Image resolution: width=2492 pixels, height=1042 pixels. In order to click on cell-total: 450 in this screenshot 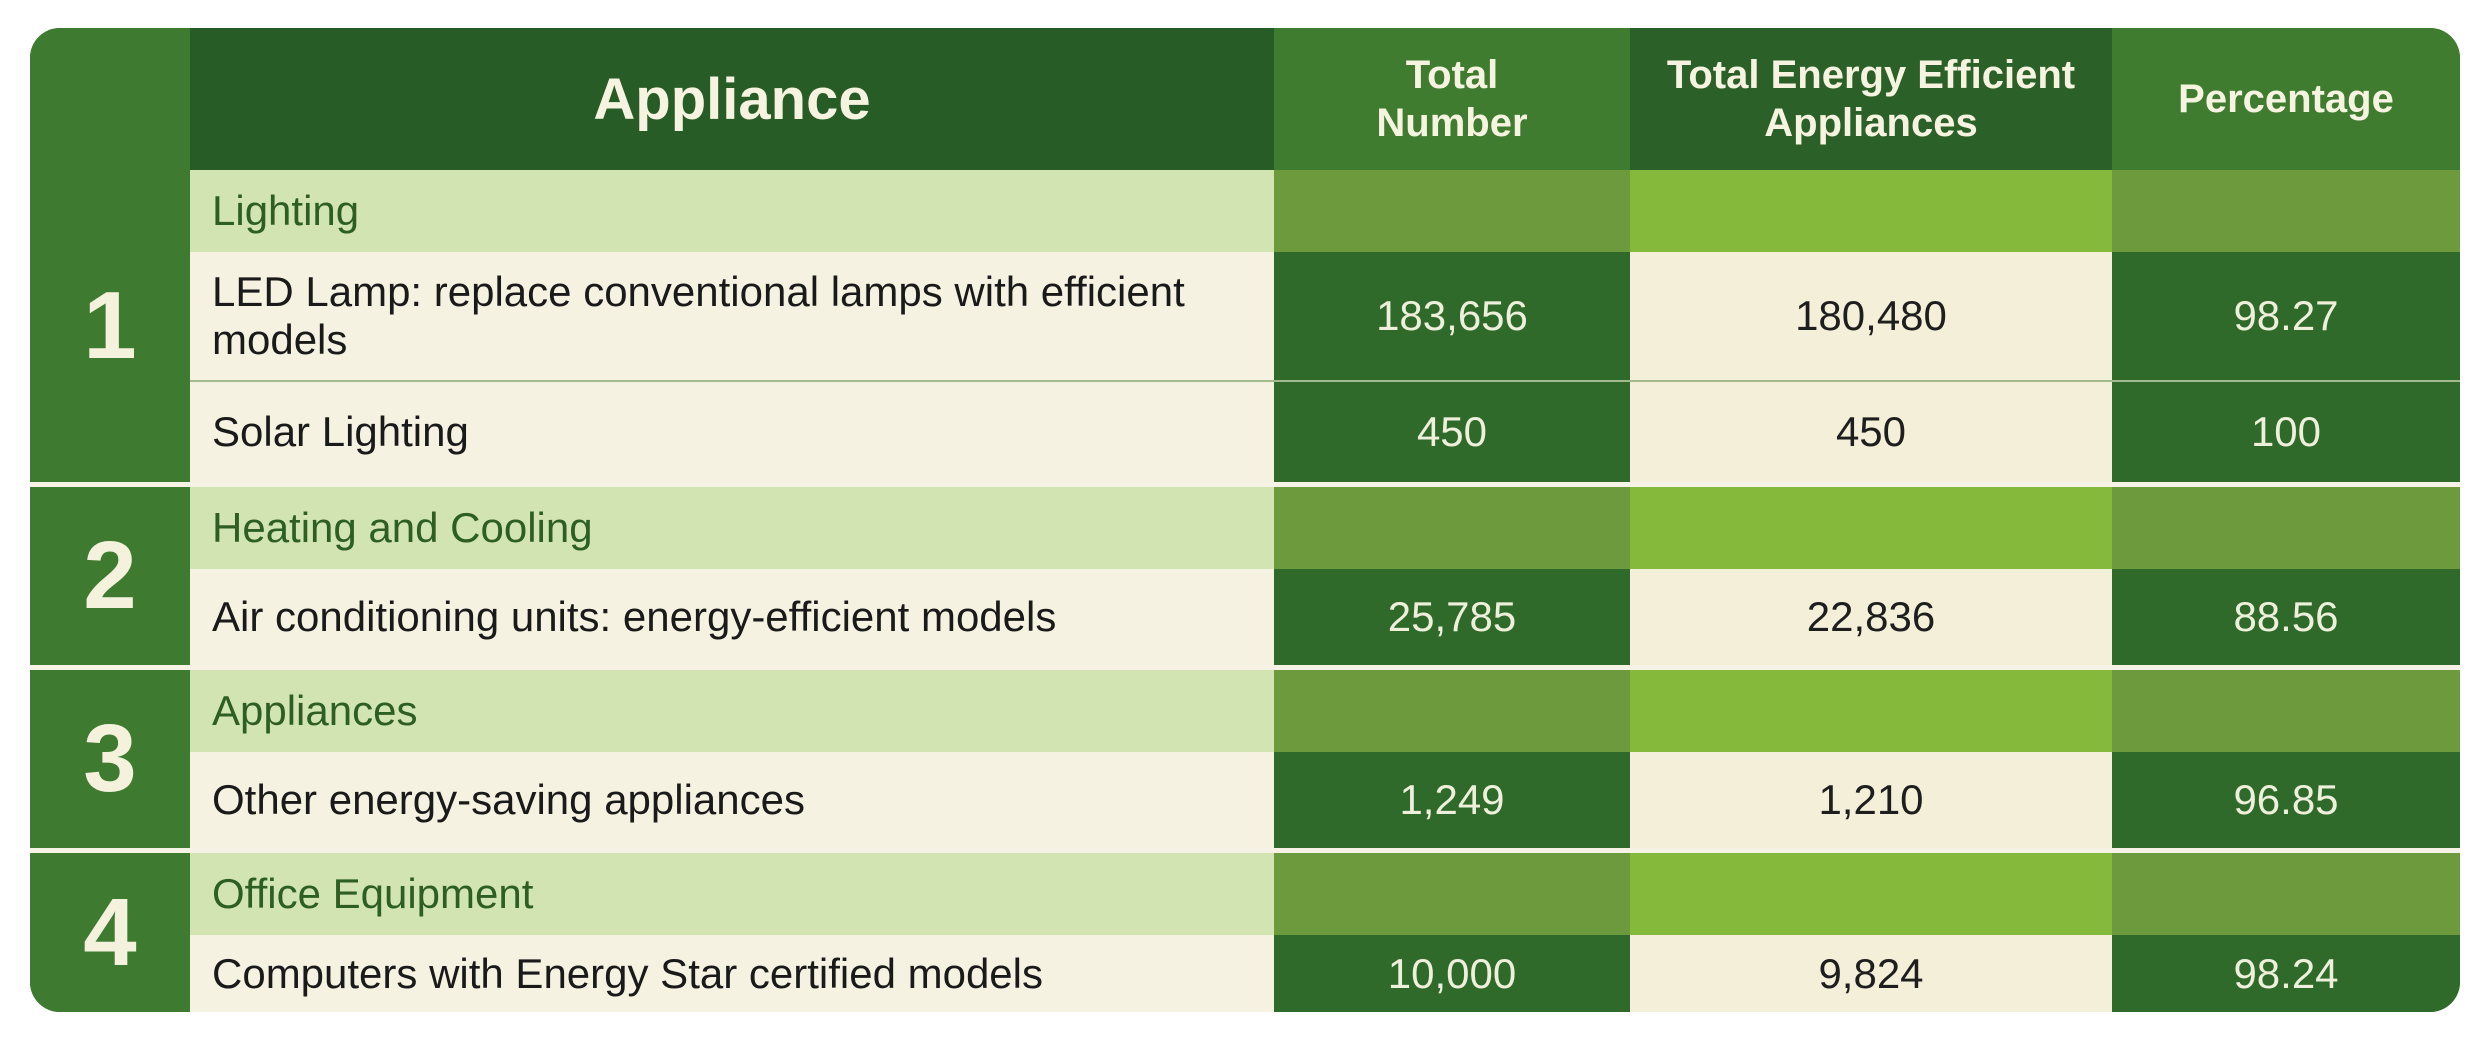, I will do `click(1452, 432)`.